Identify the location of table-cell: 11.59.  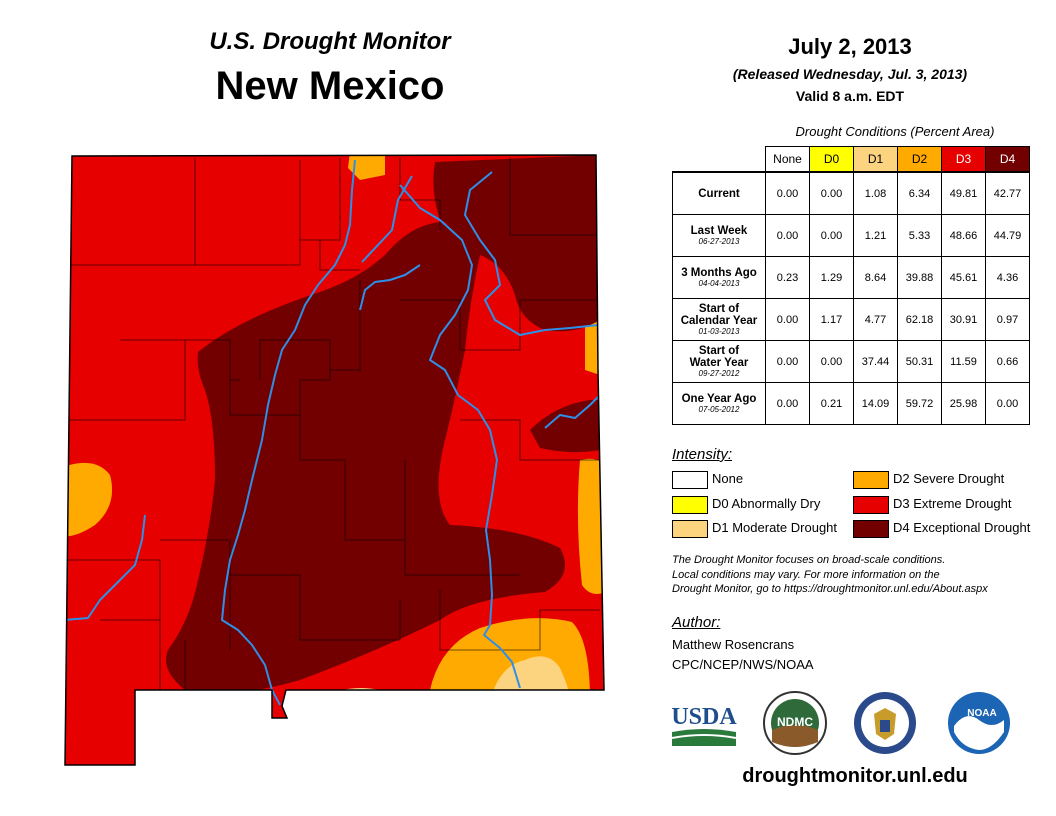
(963, 361).